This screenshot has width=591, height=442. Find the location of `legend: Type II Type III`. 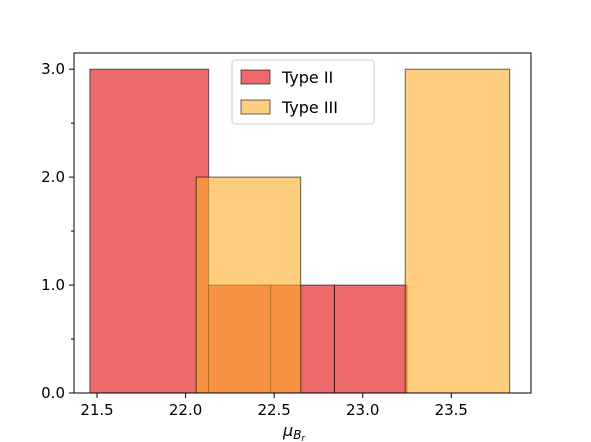

legend: Type II Type III is located at coordinates (303, 92).